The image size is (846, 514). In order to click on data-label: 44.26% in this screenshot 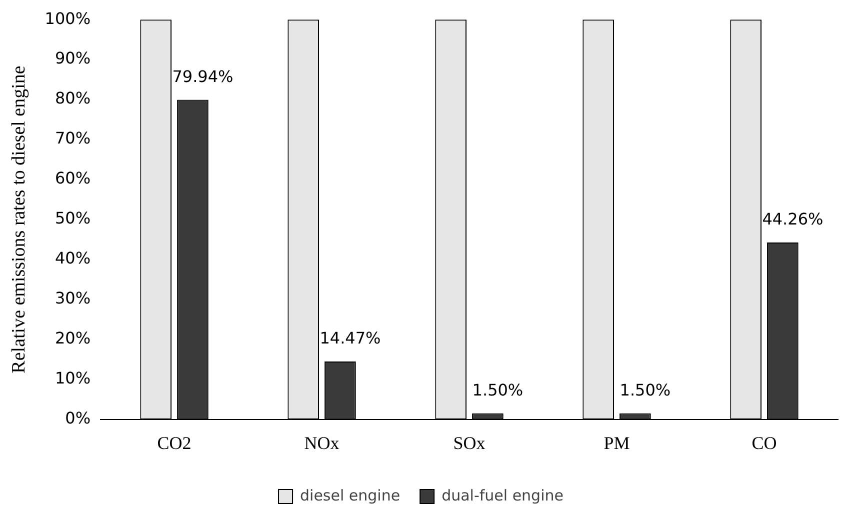, I will do `click(793, 219)`.